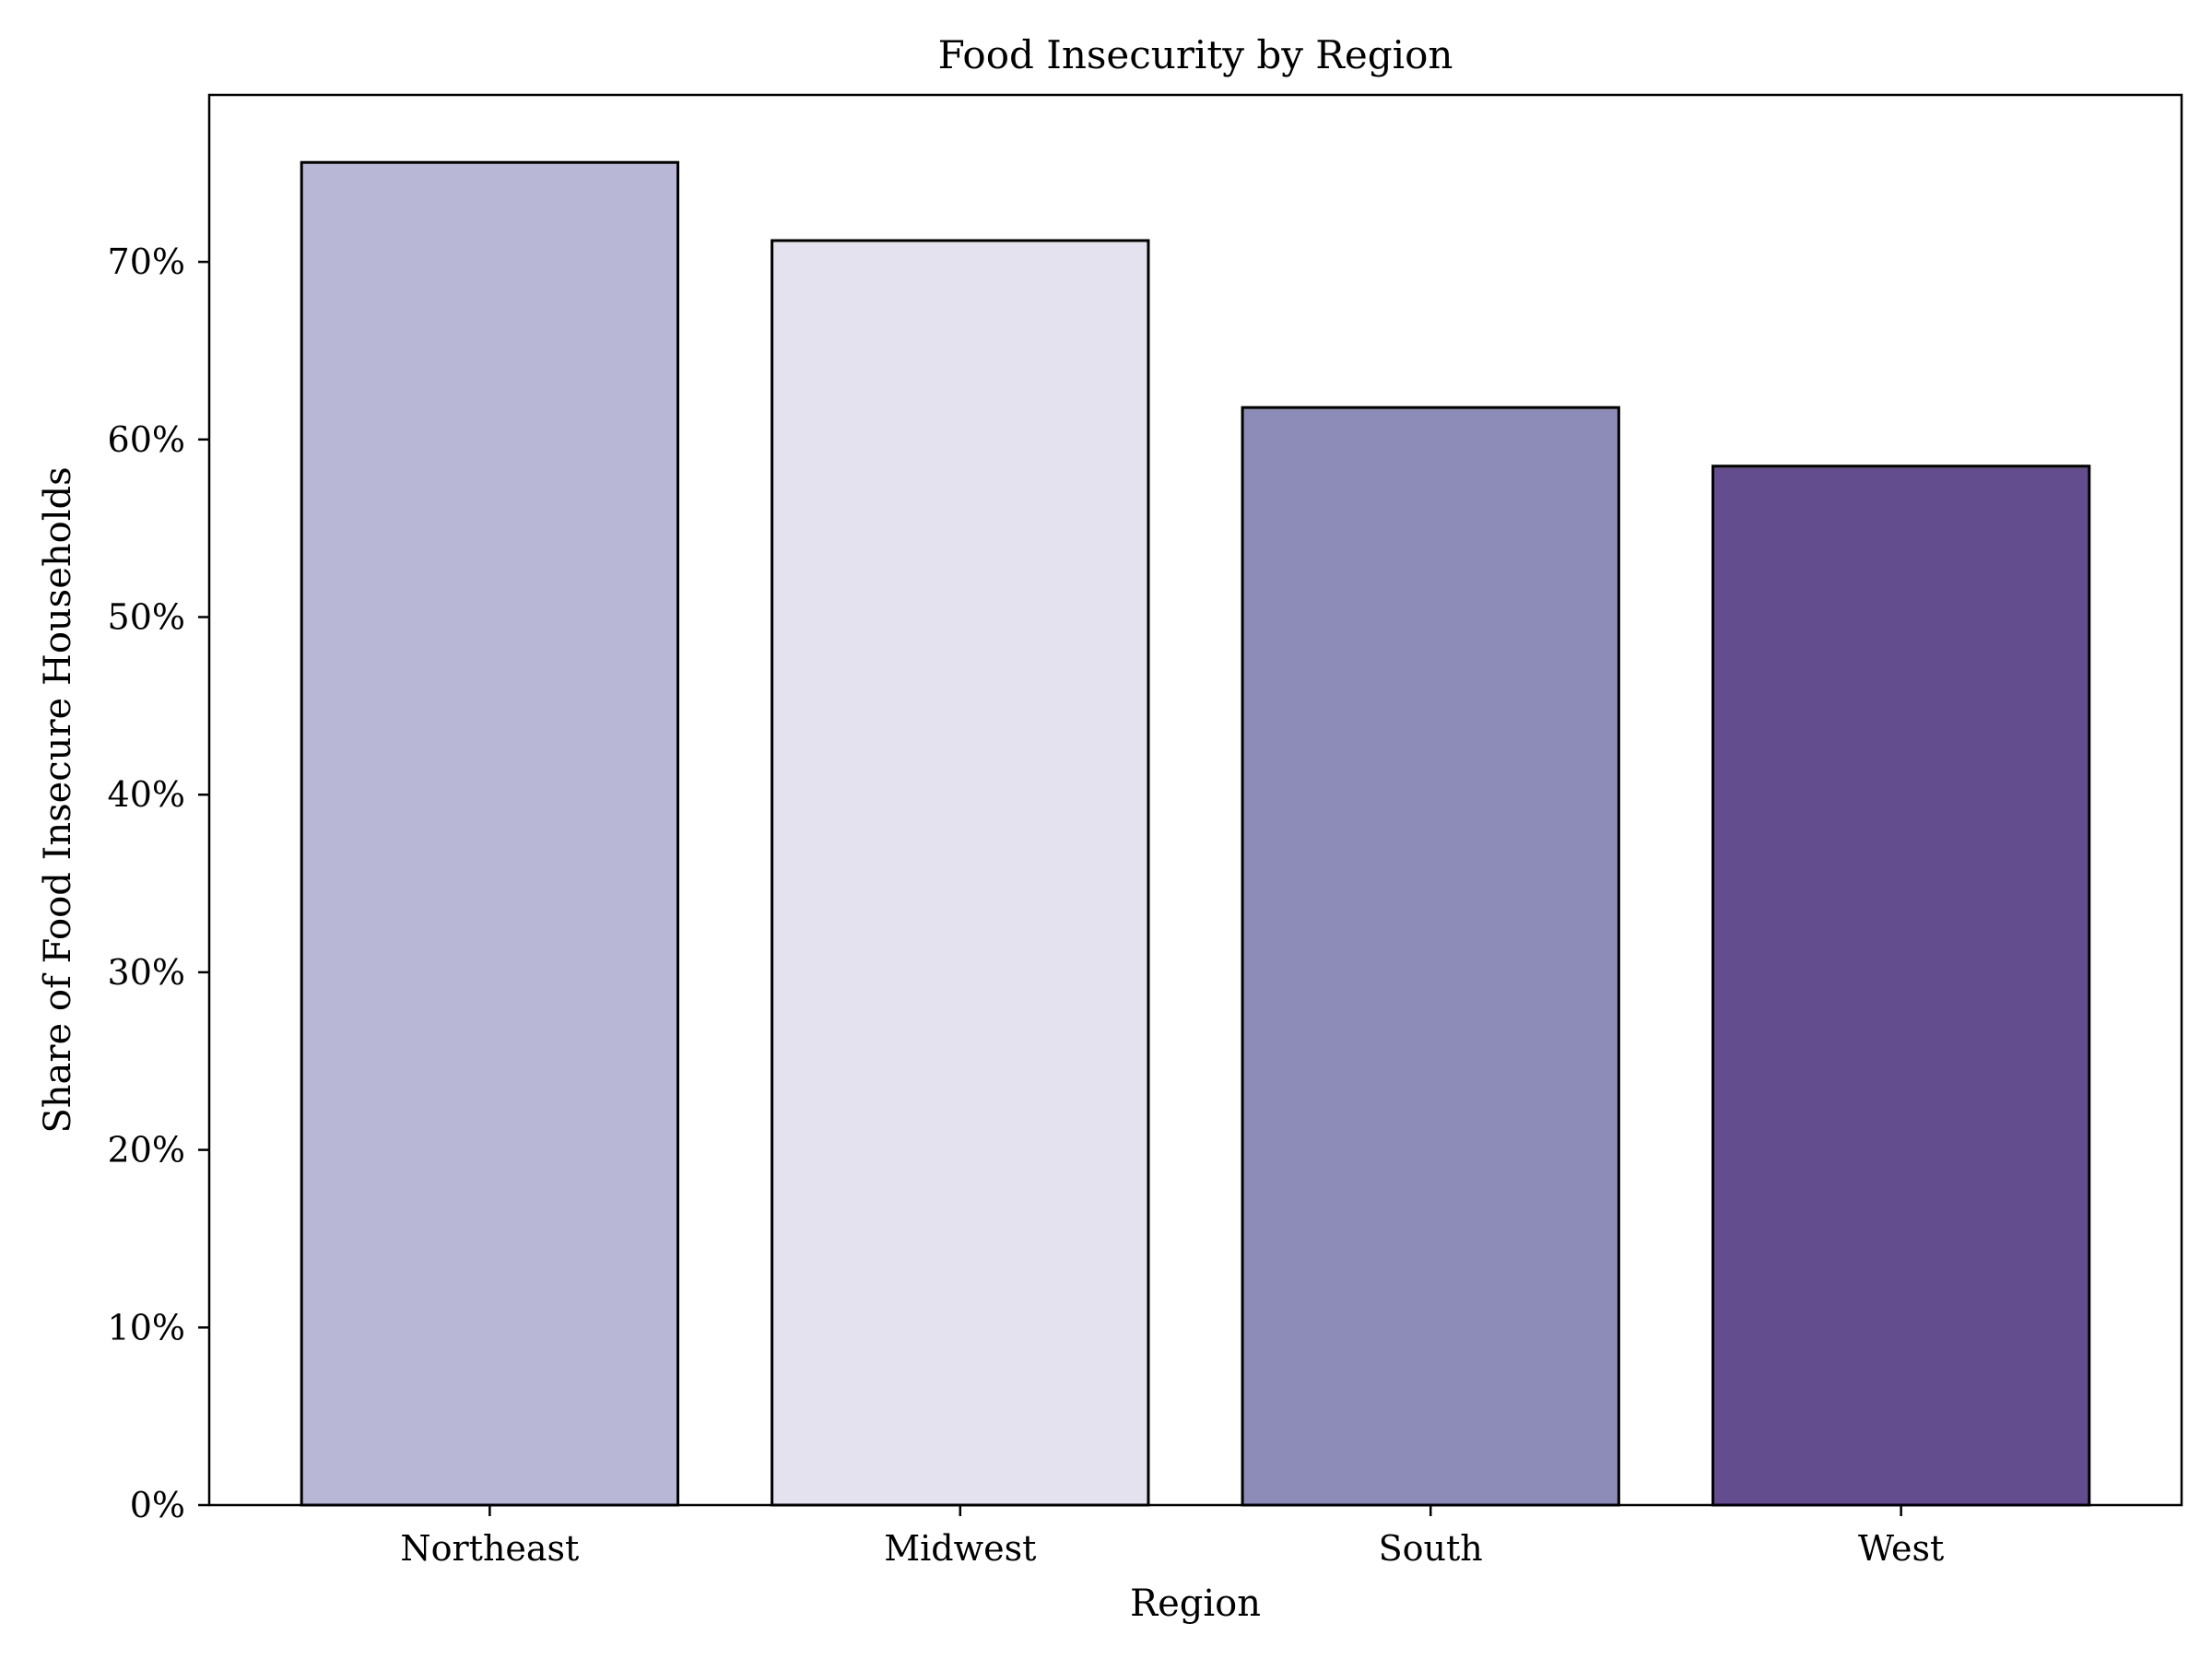  I want to click on x-tick-label: South, so click(1431, 1548).